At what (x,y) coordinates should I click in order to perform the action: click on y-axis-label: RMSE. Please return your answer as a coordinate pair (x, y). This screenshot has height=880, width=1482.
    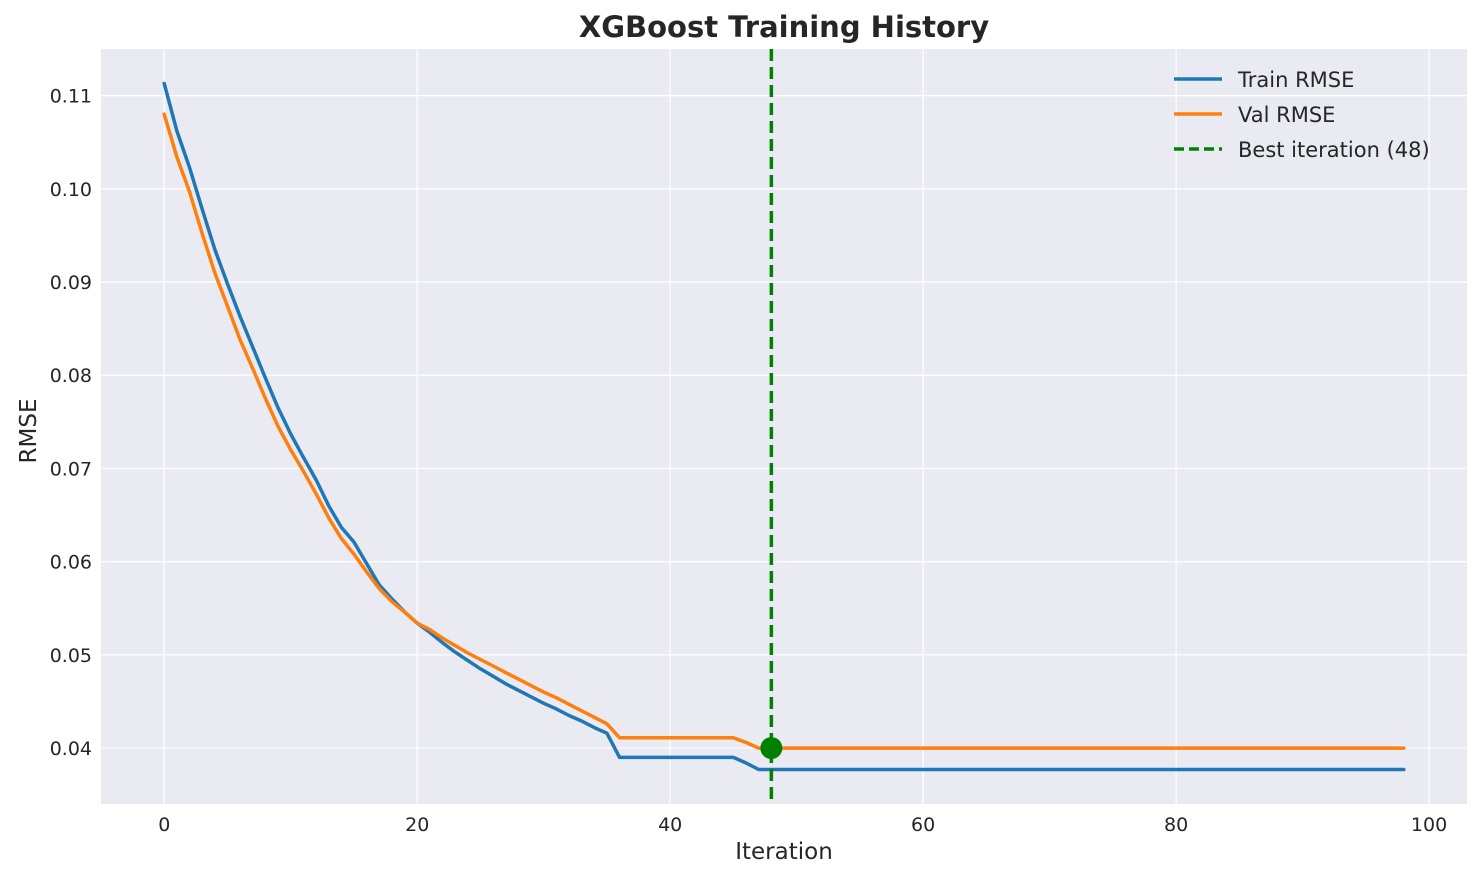
    Looking at the image, I should click on (29, 431).